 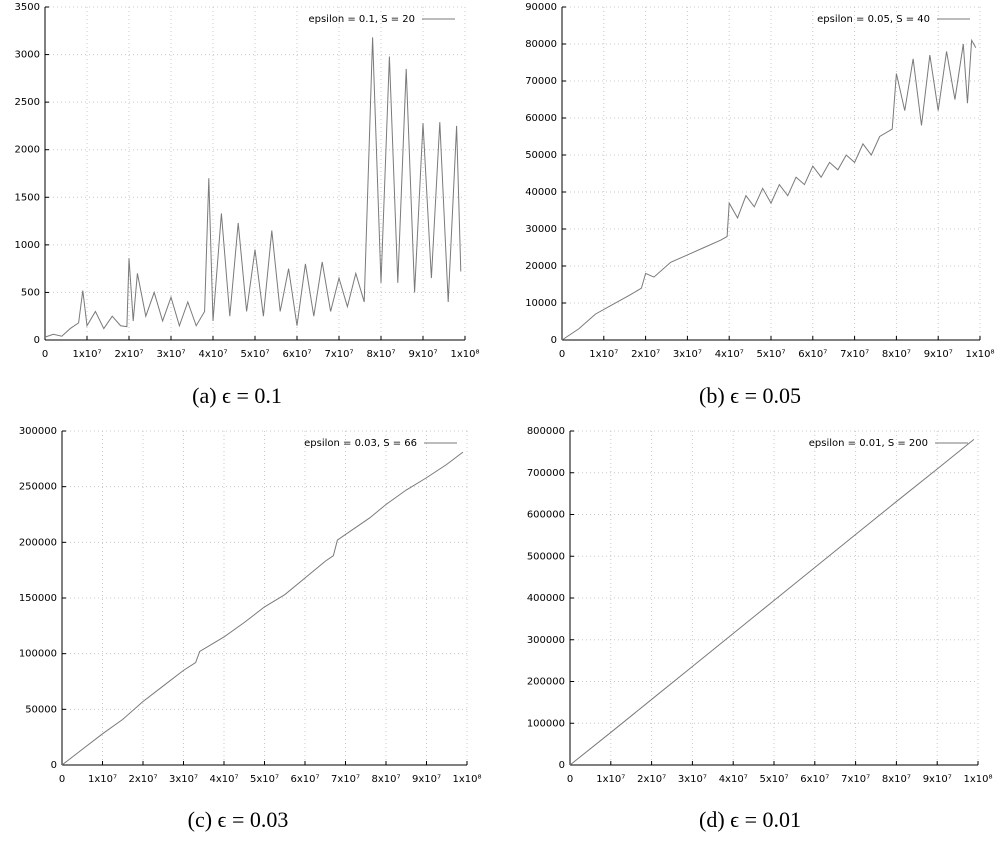 I want to click on y-tick-label: 800000, so click(x=546, y=431).